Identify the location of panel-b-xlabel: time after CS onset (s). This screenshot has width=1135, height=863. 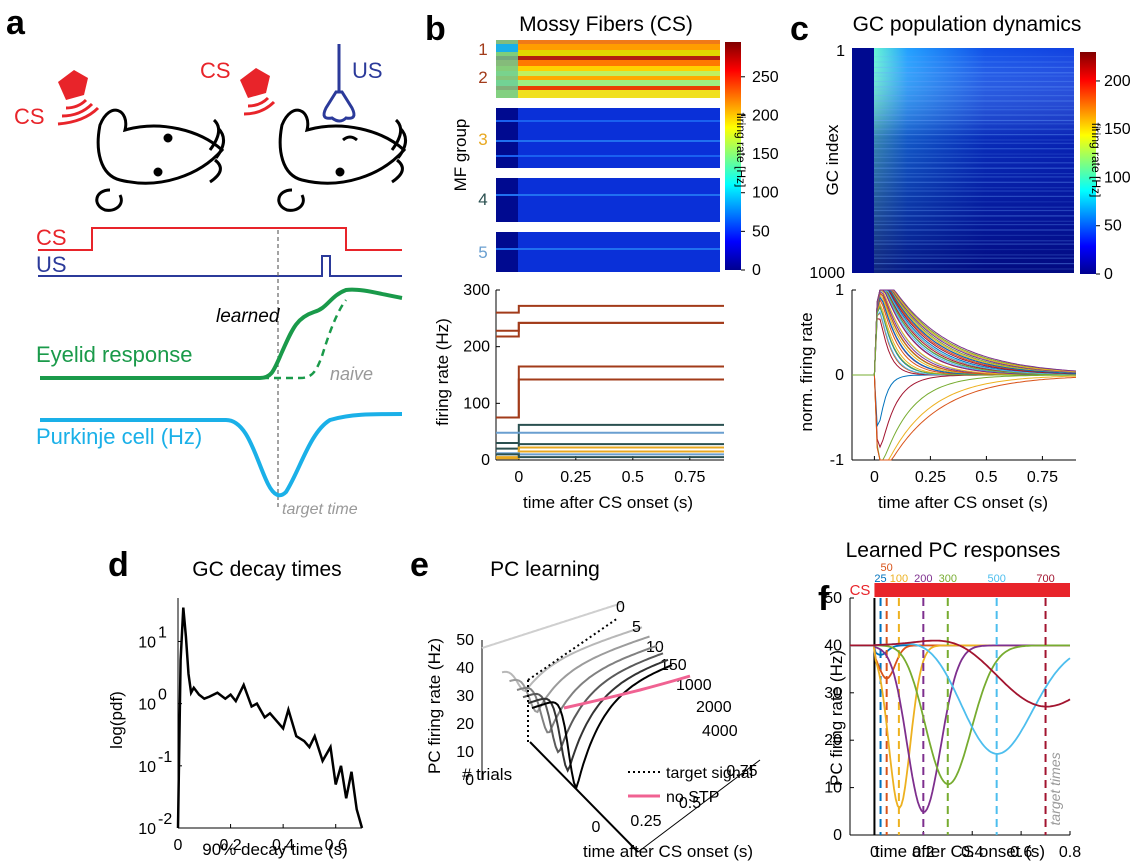
(608, 502).